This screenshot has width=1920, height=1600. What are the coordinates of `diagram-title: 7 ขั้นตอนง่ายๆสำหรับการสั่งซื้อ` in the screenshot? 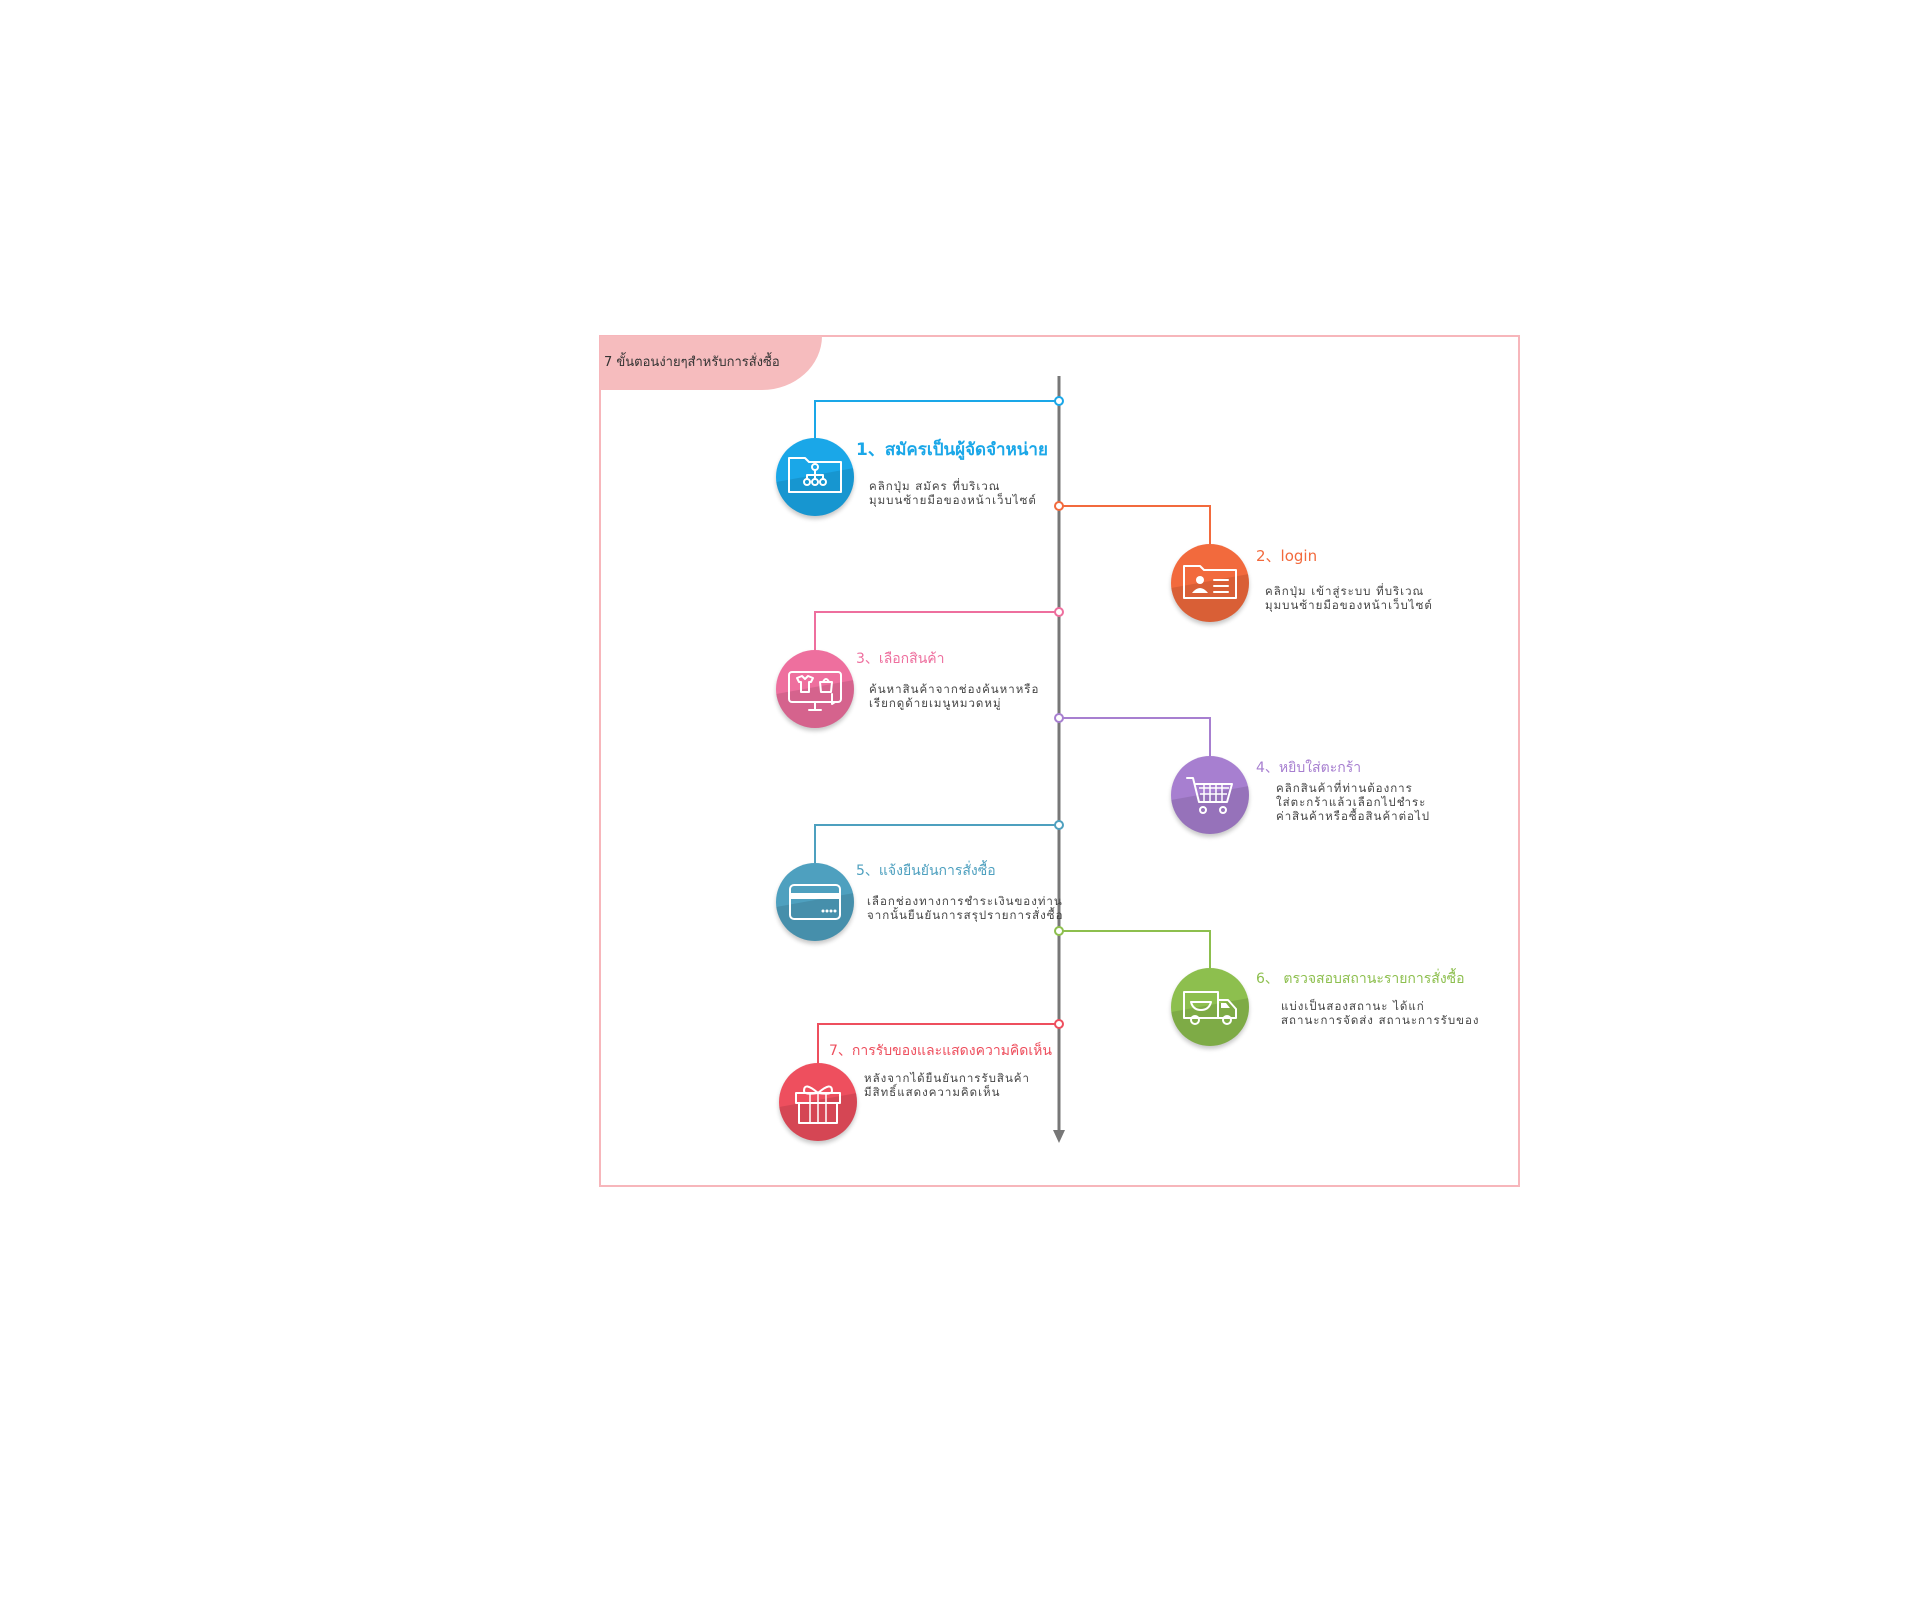 It's located at (692, 362).